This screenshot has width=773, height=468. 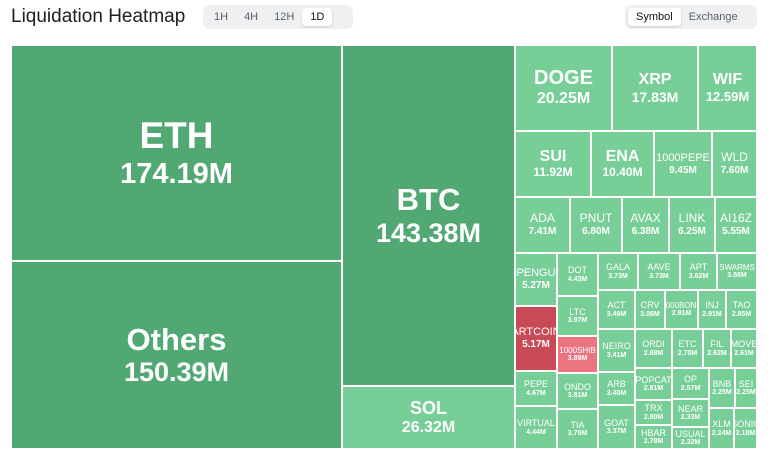 What do you see at coordinates (536, 388) in the screenshot?
I see `tile-pepe: PEPE 4.67M` at bounding box center [536, 388].